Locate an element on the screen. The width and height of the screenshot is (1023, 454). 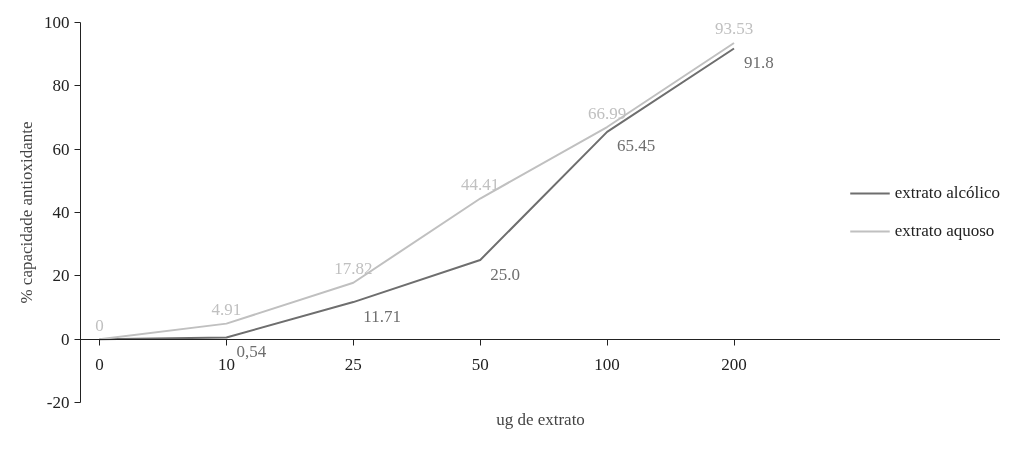
x-tick-label: 10 is located at coordinates (226, 365).